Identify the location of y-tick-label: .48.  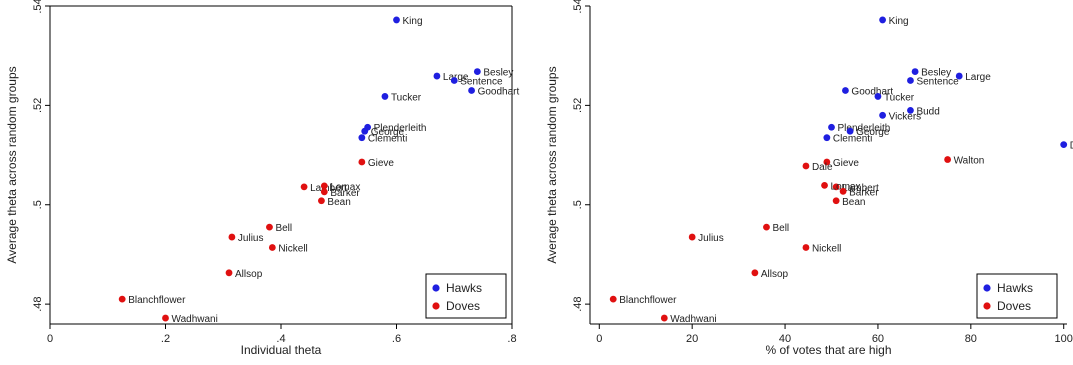
(578, 303).